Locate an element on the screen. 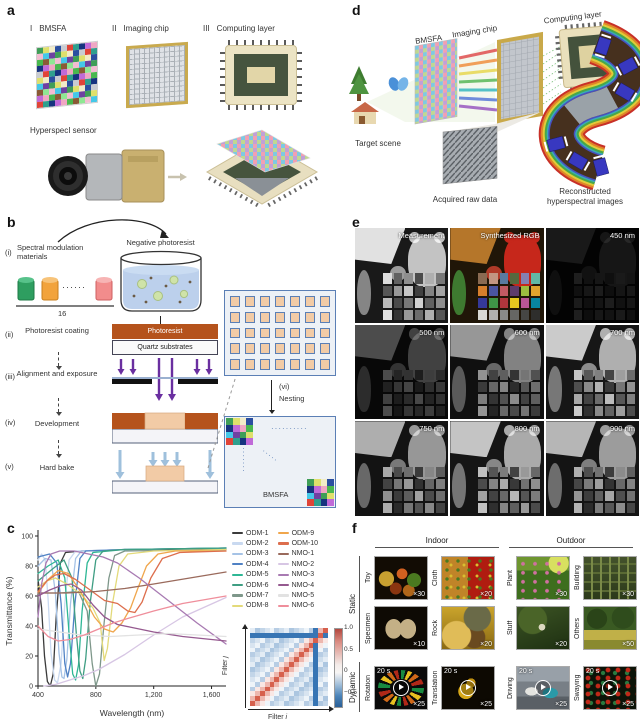  spectral-tile: 700 nm is located at coordinates (592, 372).